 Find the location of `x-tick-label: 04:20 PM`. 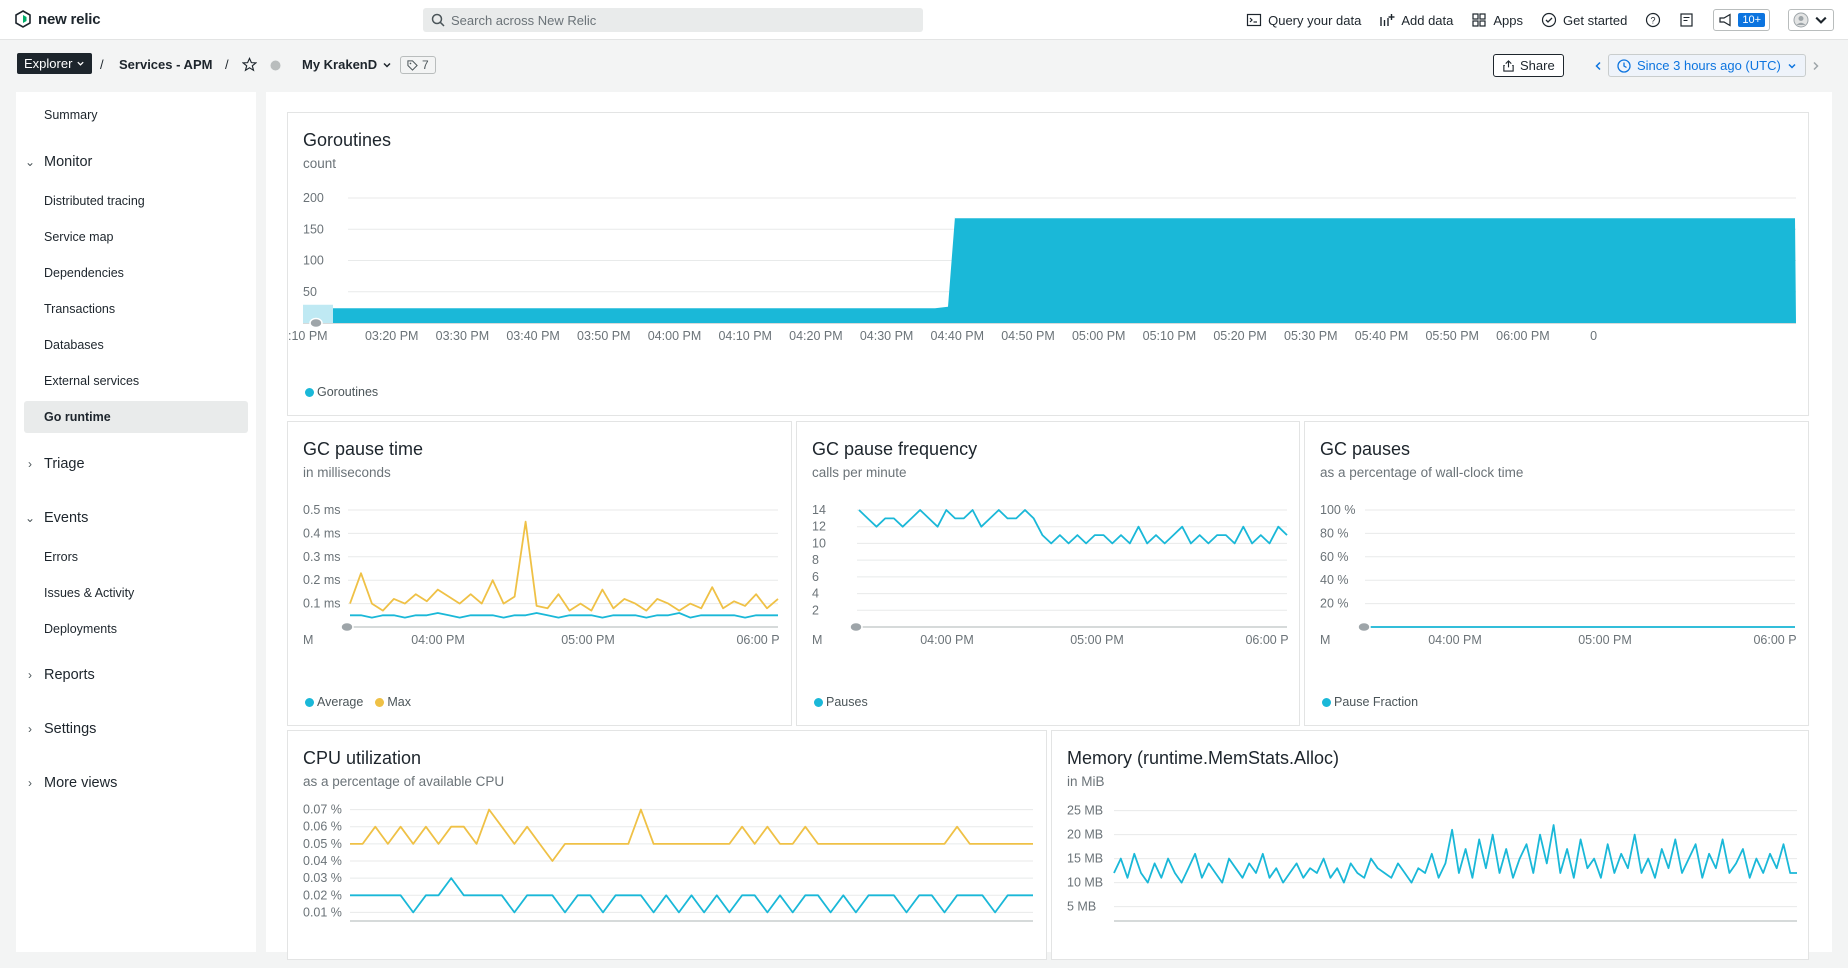

x-tick-label: 04:20 PM is located at coordinates (816, 336).